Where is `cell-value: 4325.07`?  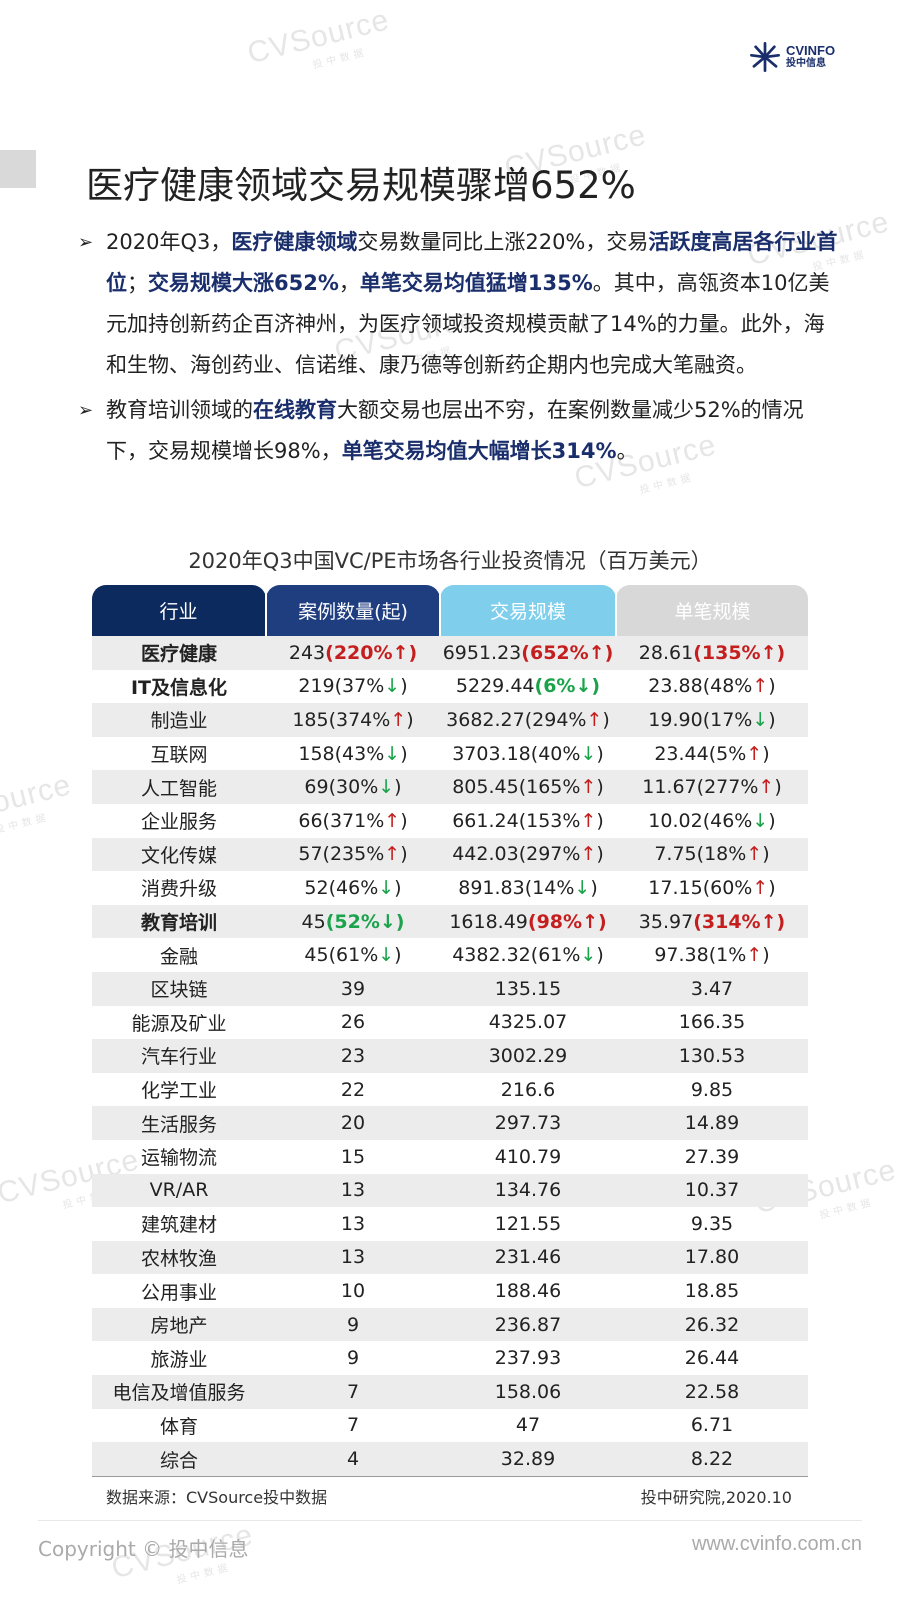 cell-value: 4325.07 is located at coordinates (528, 1022).